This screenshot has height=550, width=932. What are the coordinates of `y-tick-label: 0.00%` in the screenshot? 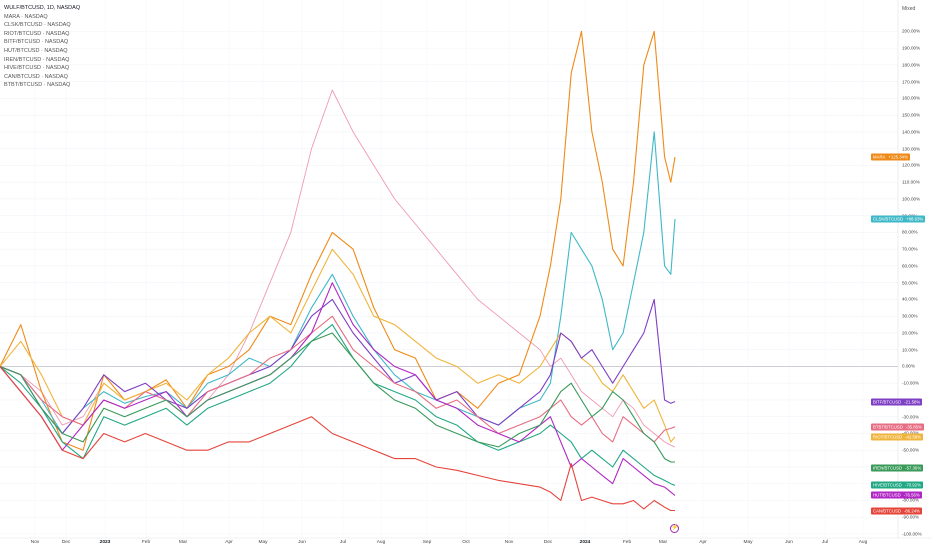 It's located at (909, 366).